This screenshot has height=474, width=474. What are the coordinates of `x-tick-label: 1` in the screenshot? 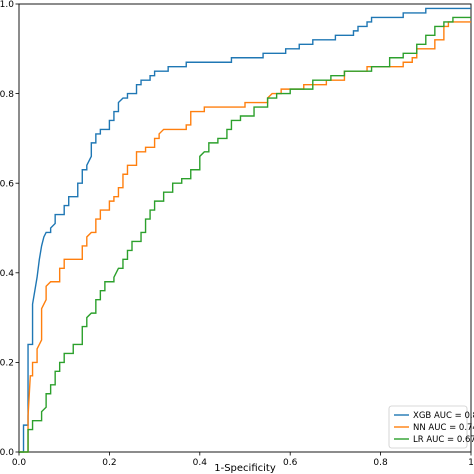 It's located at (471, 463).